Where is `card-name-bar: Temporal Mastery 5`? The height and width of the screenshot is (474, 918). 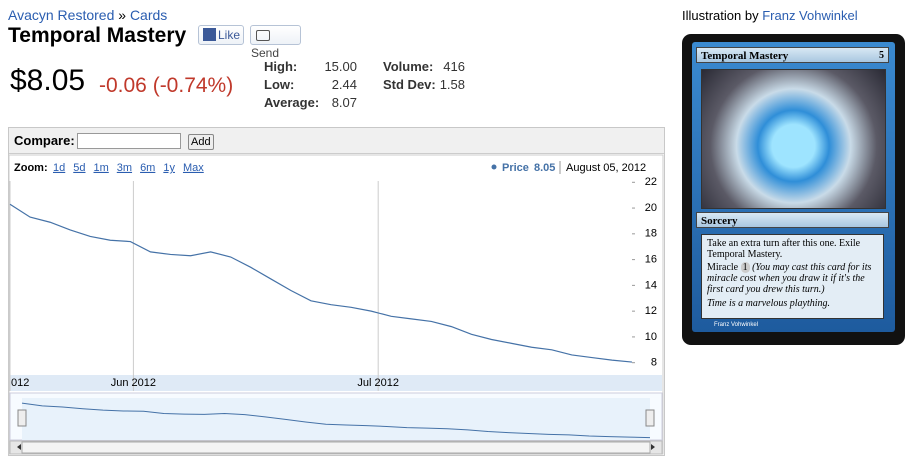 card-name-bar: Temporal Mastery 5 is located at coordinates (792, 55).